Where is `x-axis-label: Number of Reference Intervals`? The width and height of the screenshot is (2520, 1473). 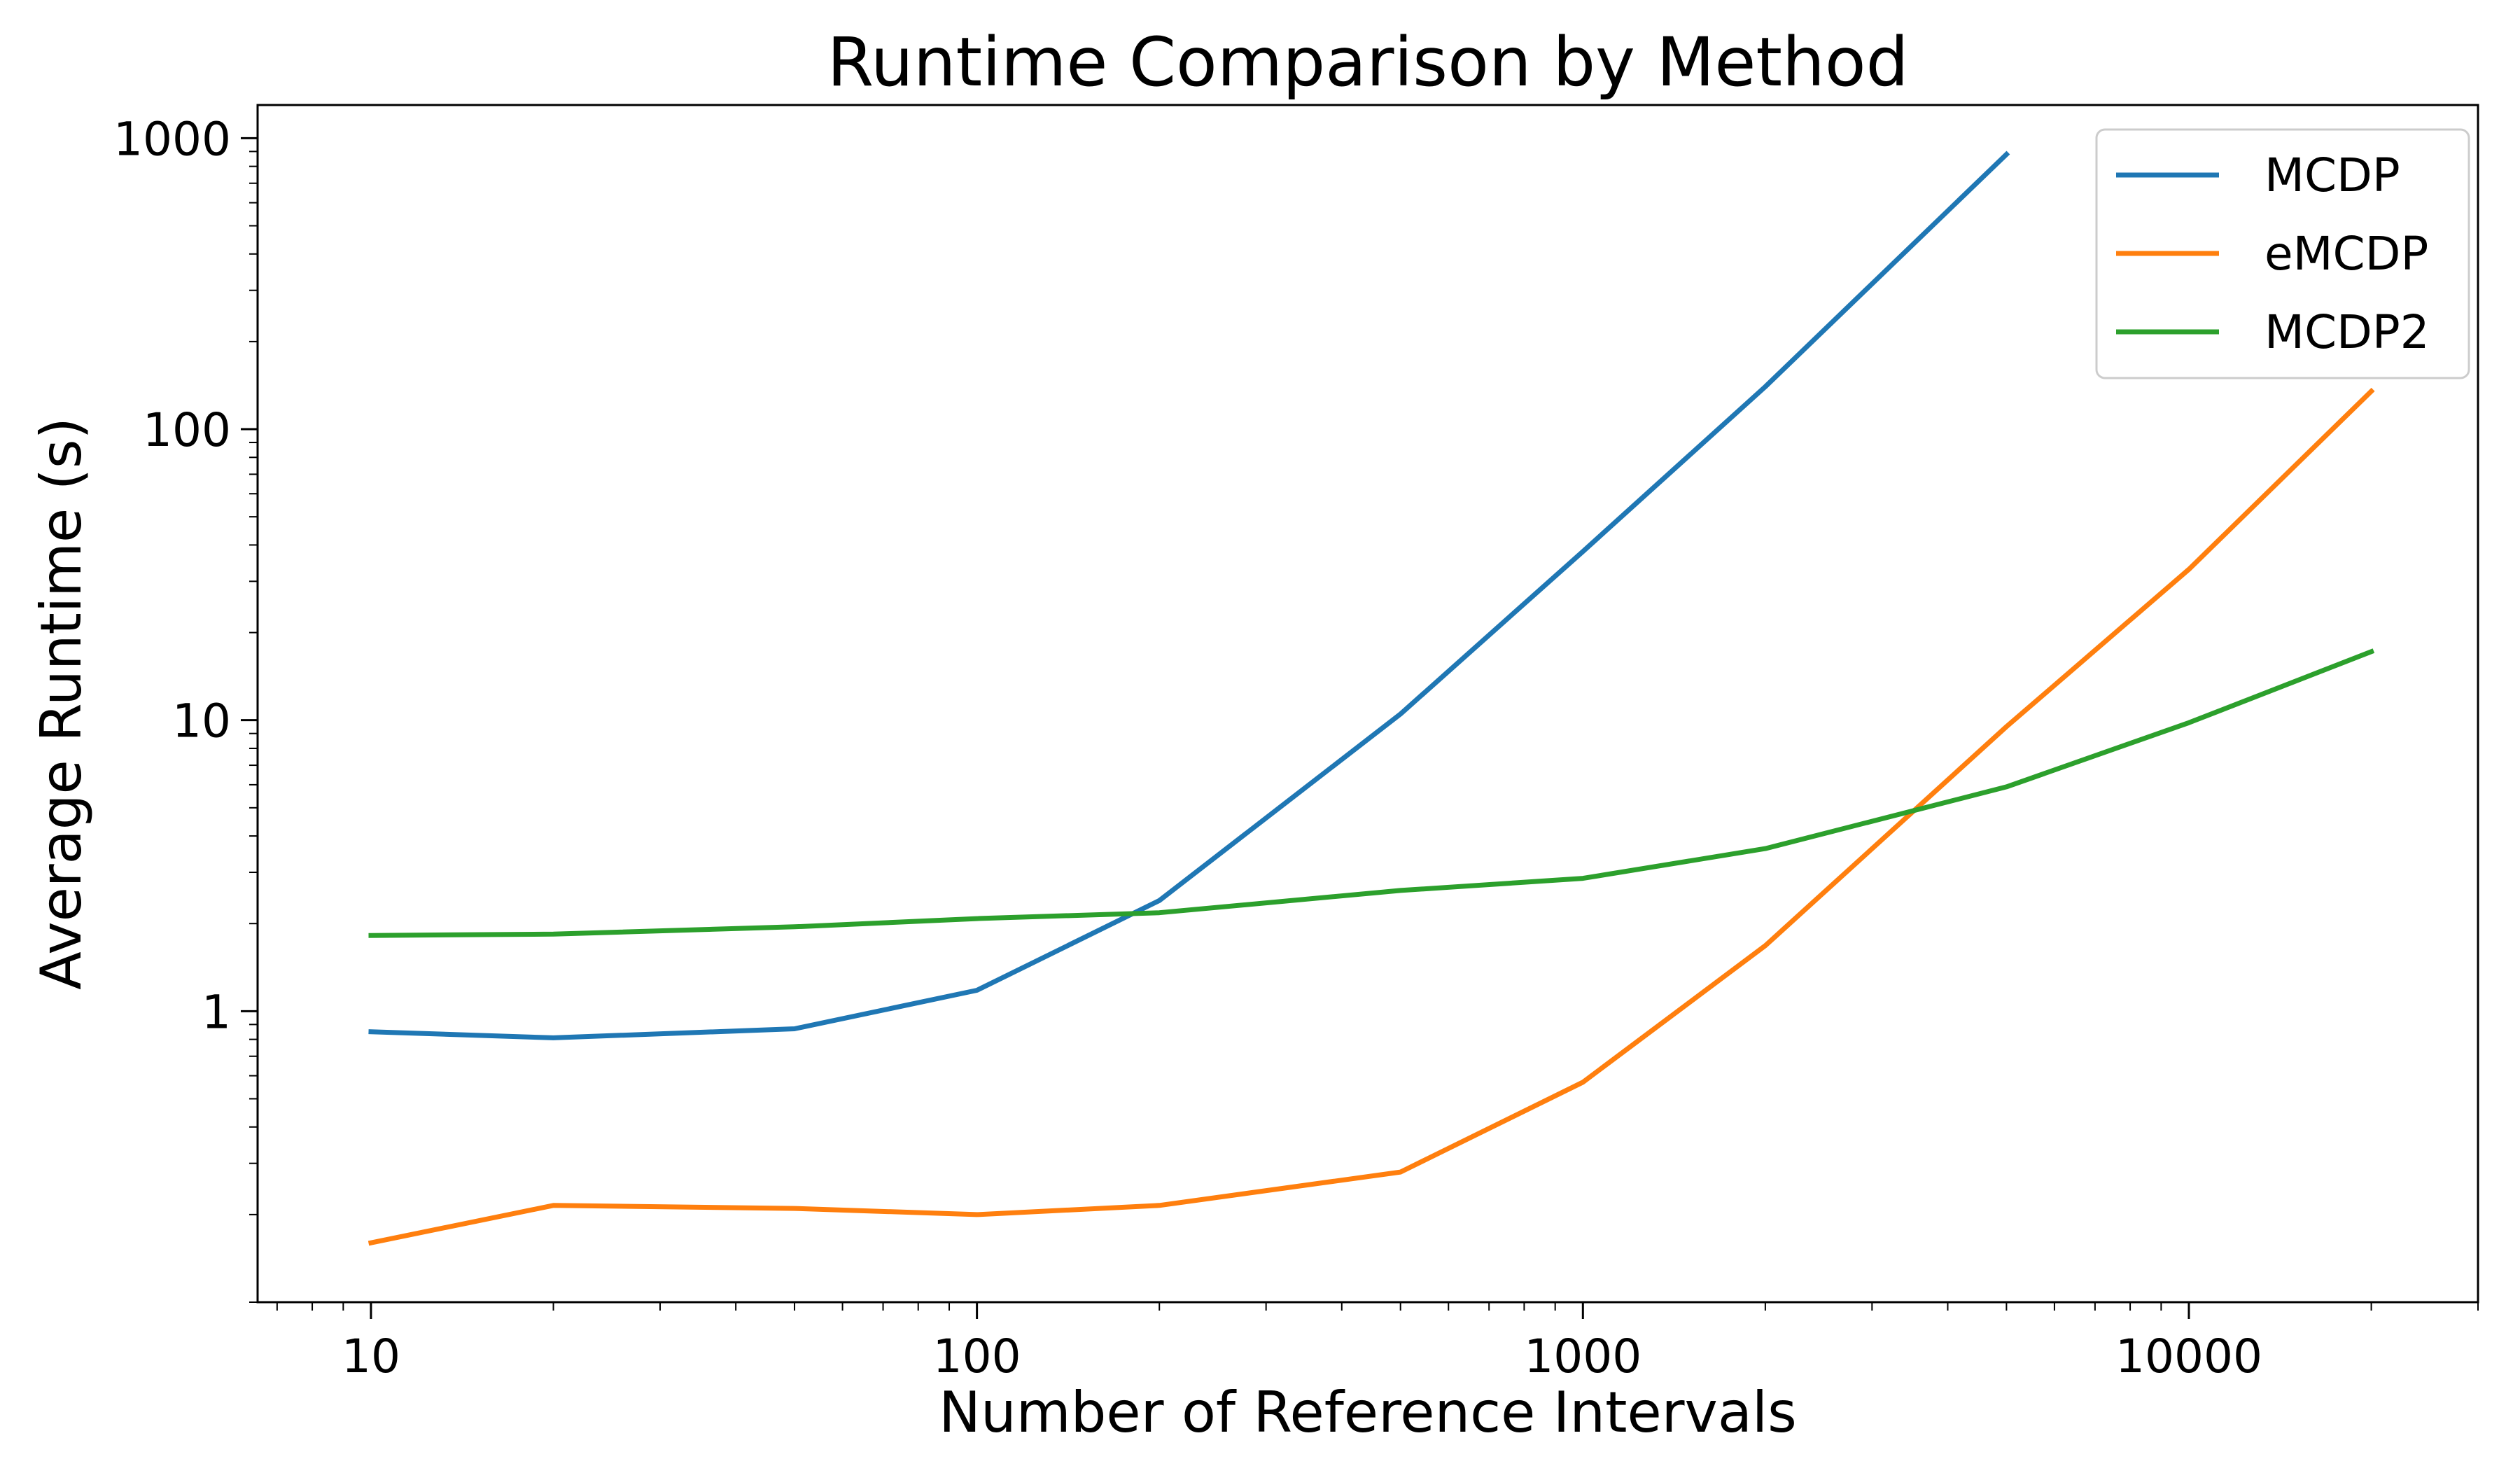 x-axis-label: Number of Reference Intervals is located at coordinates (1368, 1412).